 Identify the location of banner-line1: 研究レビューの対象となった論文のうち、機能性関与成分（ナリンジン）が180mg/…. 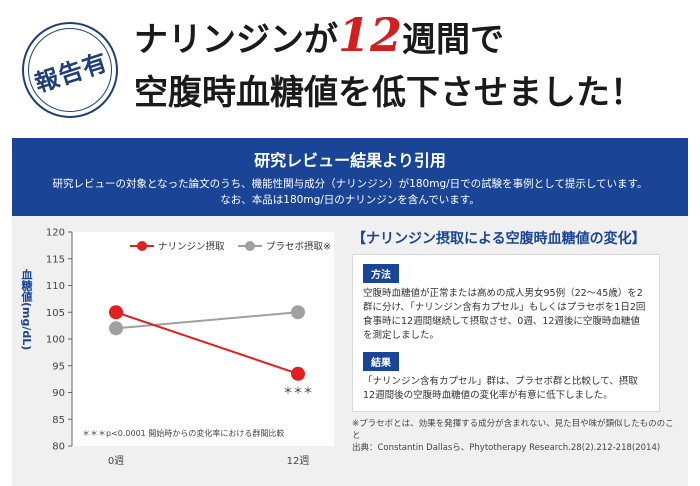
(350, 184).